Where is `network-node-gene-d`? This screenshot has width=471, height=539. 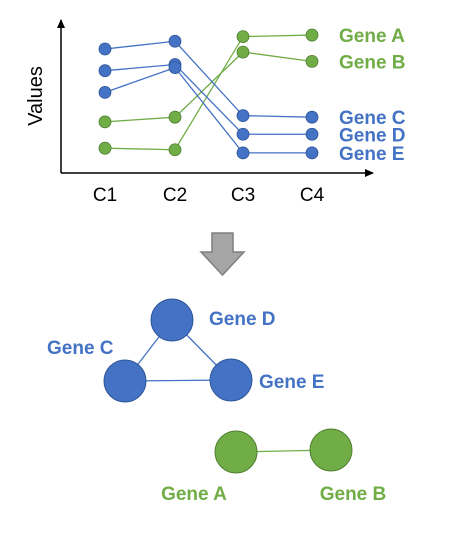 network-node-gene-d is located at coordinates (172, 320).